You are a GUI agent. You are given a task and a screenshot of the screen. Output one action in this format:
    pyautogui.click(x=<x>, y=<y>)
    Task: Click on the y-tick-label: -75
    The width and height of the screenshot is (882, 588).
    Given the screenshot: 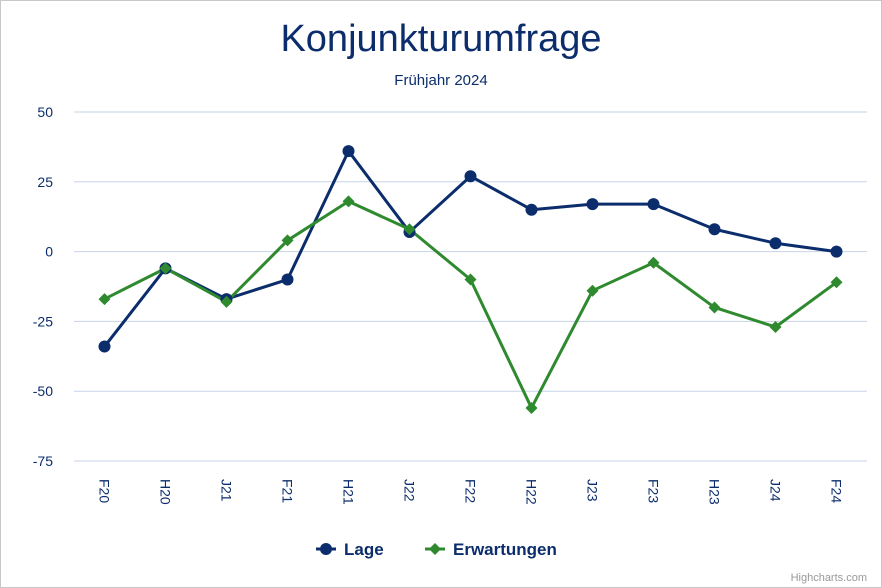 What is the action you would take?
    pyautogui.click(x=43, y=461)
    